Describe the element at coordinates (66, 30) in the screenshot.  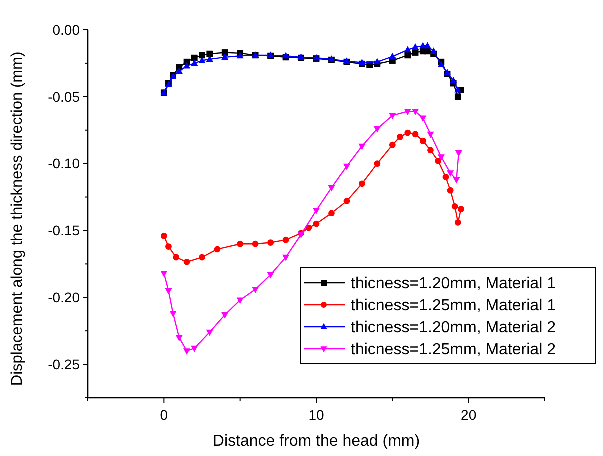
I see `y-tick-label: 0.00` at that location.